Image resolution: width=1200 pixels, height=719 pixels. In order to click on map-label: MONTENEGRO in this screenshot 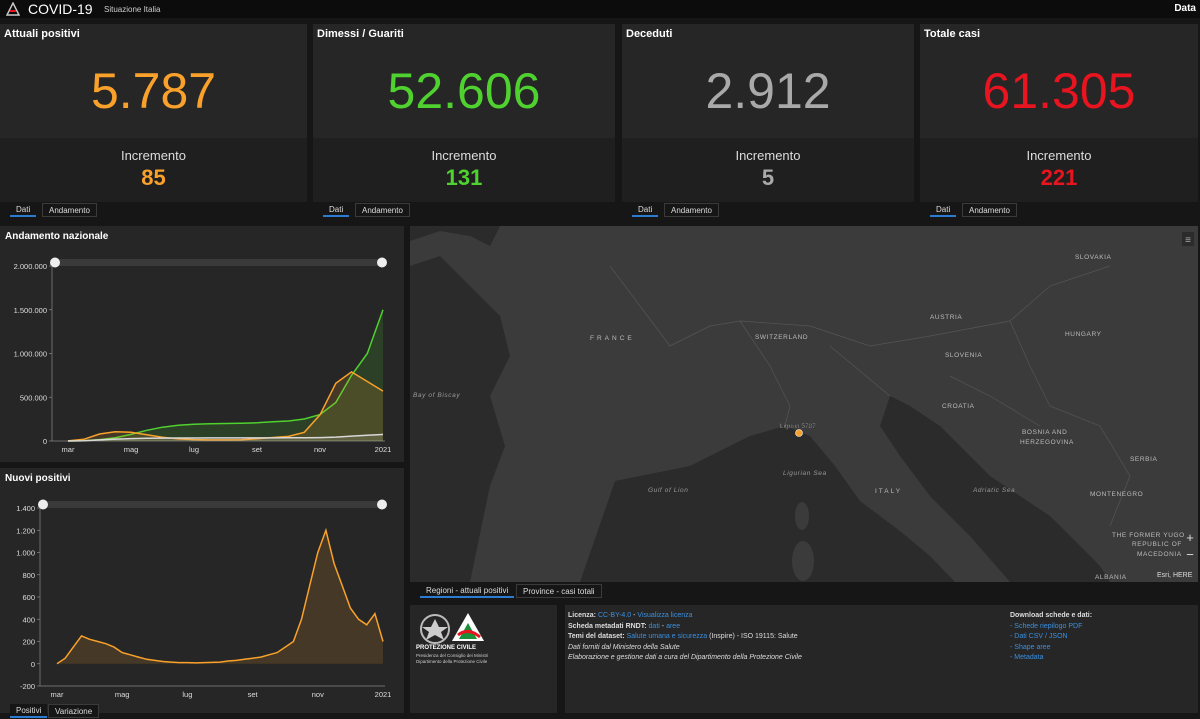, I will do `click(1116, 494)`.